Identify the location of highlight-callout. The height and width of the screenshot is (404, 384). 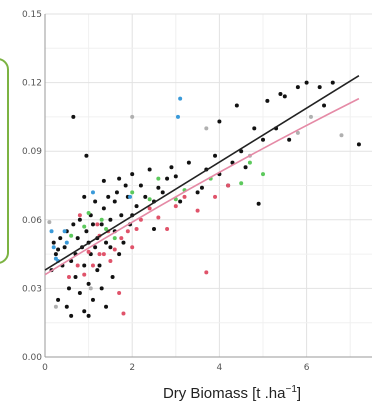
(4, 161).